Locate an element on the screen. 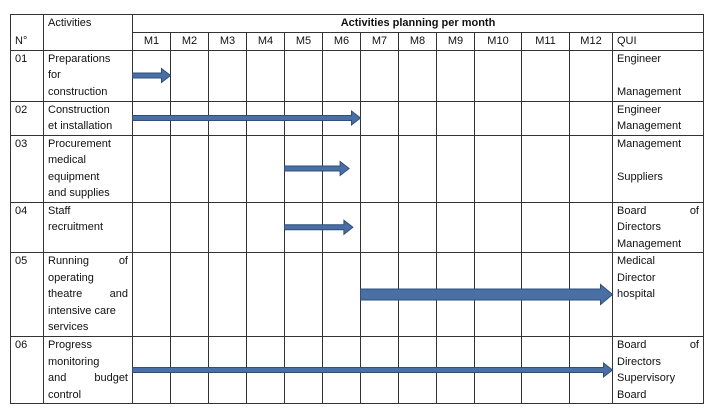 The image size is (725, 410). qui-line: Directors is located at coordinates (639, 227).